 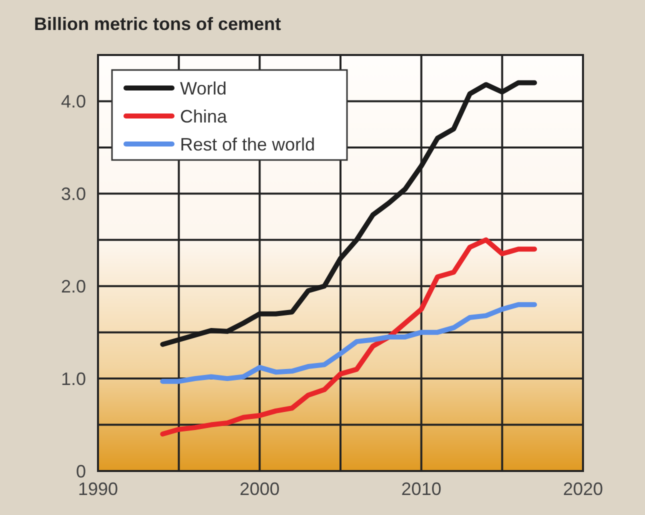 What do you see at coordinates (73, 378) in the screenshot?
I see `y-tick-label: 1.0` at bounding box center [73, 378].